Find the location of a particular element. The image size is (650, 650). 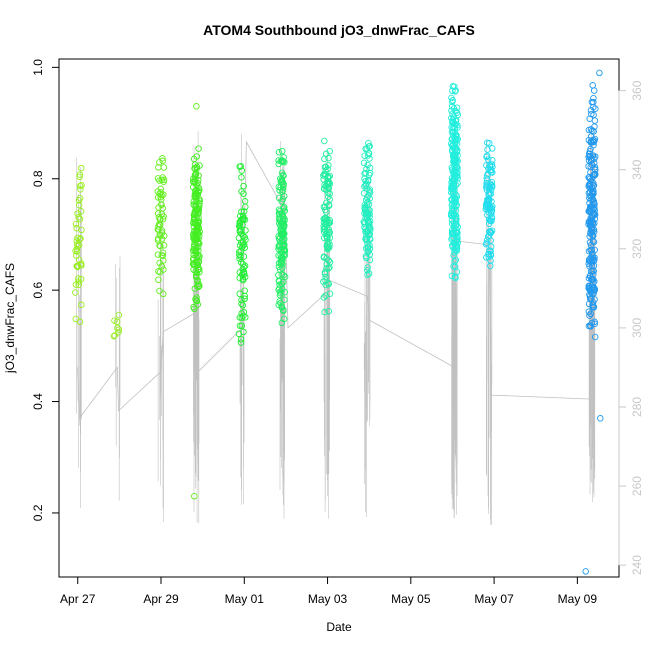

right-y-axis: 240 260 280 300 320 340 360 is located at coordinates (631, 327).